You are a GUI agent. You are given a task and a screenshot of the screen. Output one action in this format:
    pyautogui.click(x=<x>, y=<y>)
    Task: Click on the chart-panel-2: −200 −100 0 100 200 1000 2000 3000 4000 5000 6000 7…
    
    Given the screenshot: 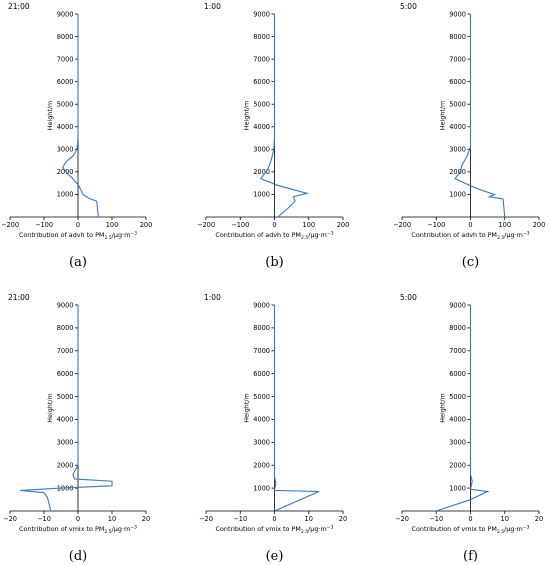 What is the action you would take?
    pyautogui.click(x=273, y=136)
    